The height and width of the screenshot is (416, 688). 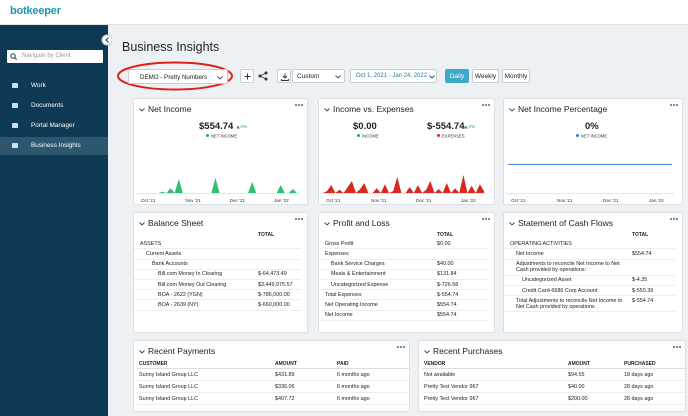 What do you see at coordinates (54, 86) in the screenshot?
I see `menu-item: Work` at bounding box center [54, 86].